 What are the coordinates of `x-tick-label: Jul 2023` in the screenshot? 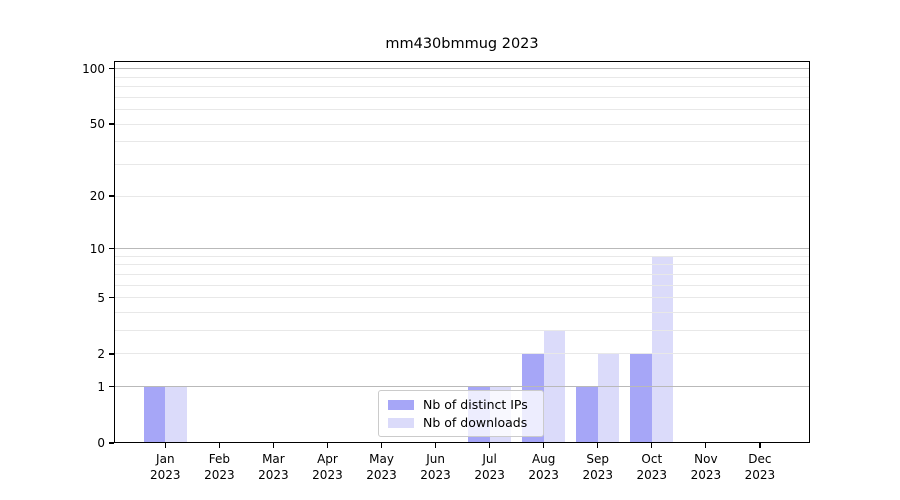 It's located at (489, 467).